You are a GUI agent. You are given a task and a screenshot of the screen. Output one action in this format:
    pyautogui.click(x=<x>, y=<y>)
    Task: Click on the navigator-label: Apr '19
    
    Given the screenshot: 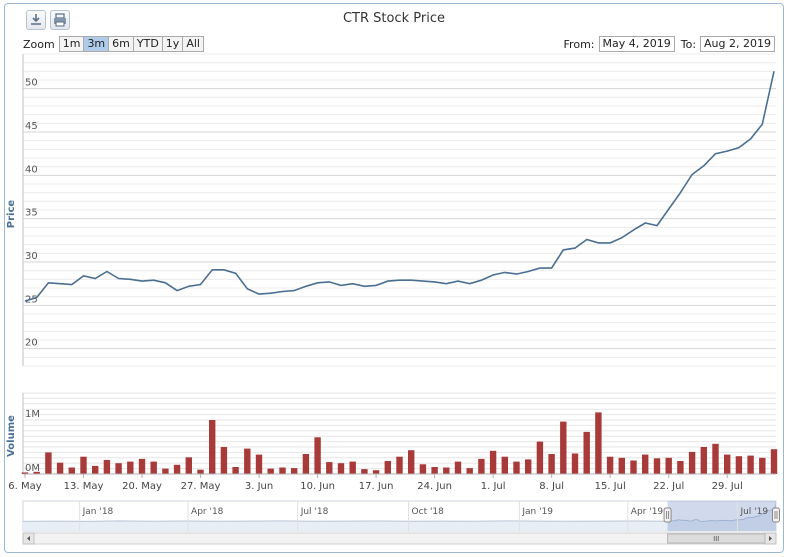 What is the action you would take?
    pyautogui.click(x=647, y=512)
    